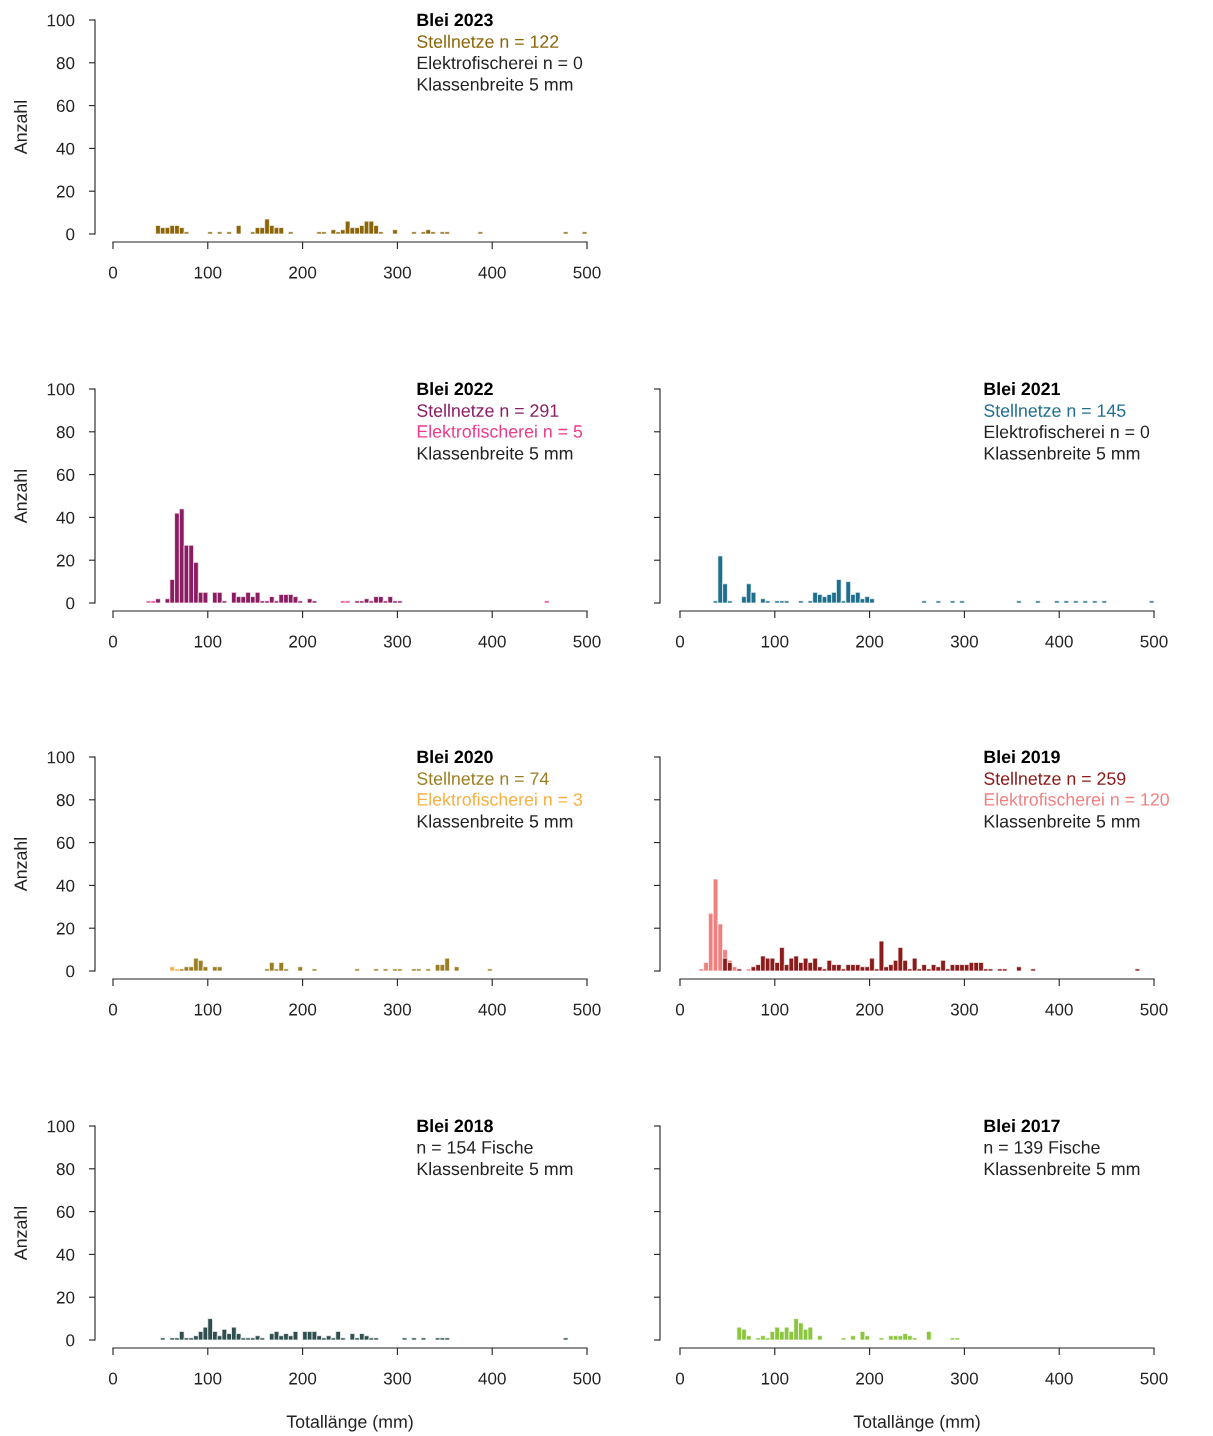  I want to click on text: Stellnetze n = 259, so click(1055, 778).